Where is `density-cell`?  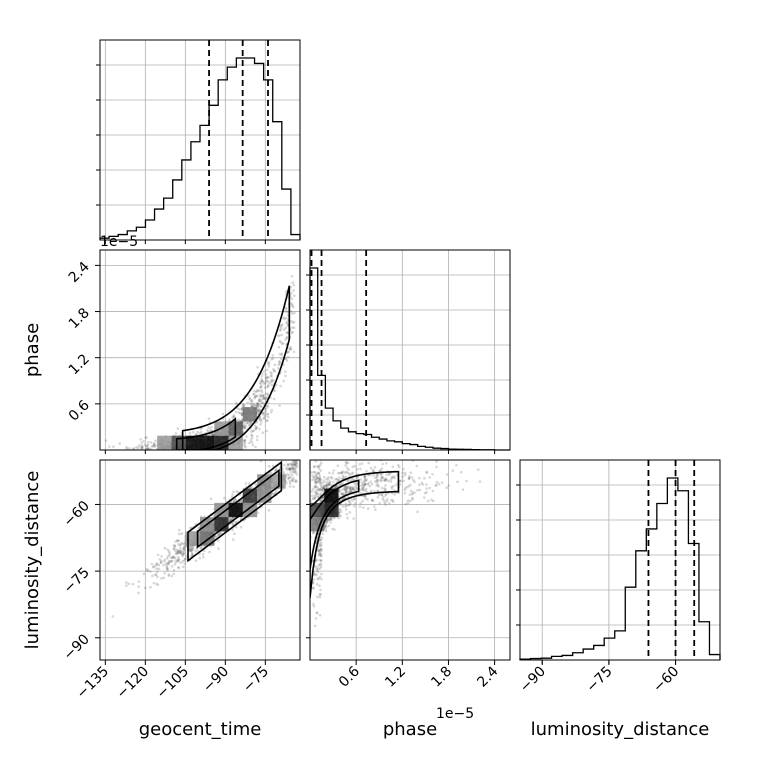 density-cell is located at coordinates (250, 495).